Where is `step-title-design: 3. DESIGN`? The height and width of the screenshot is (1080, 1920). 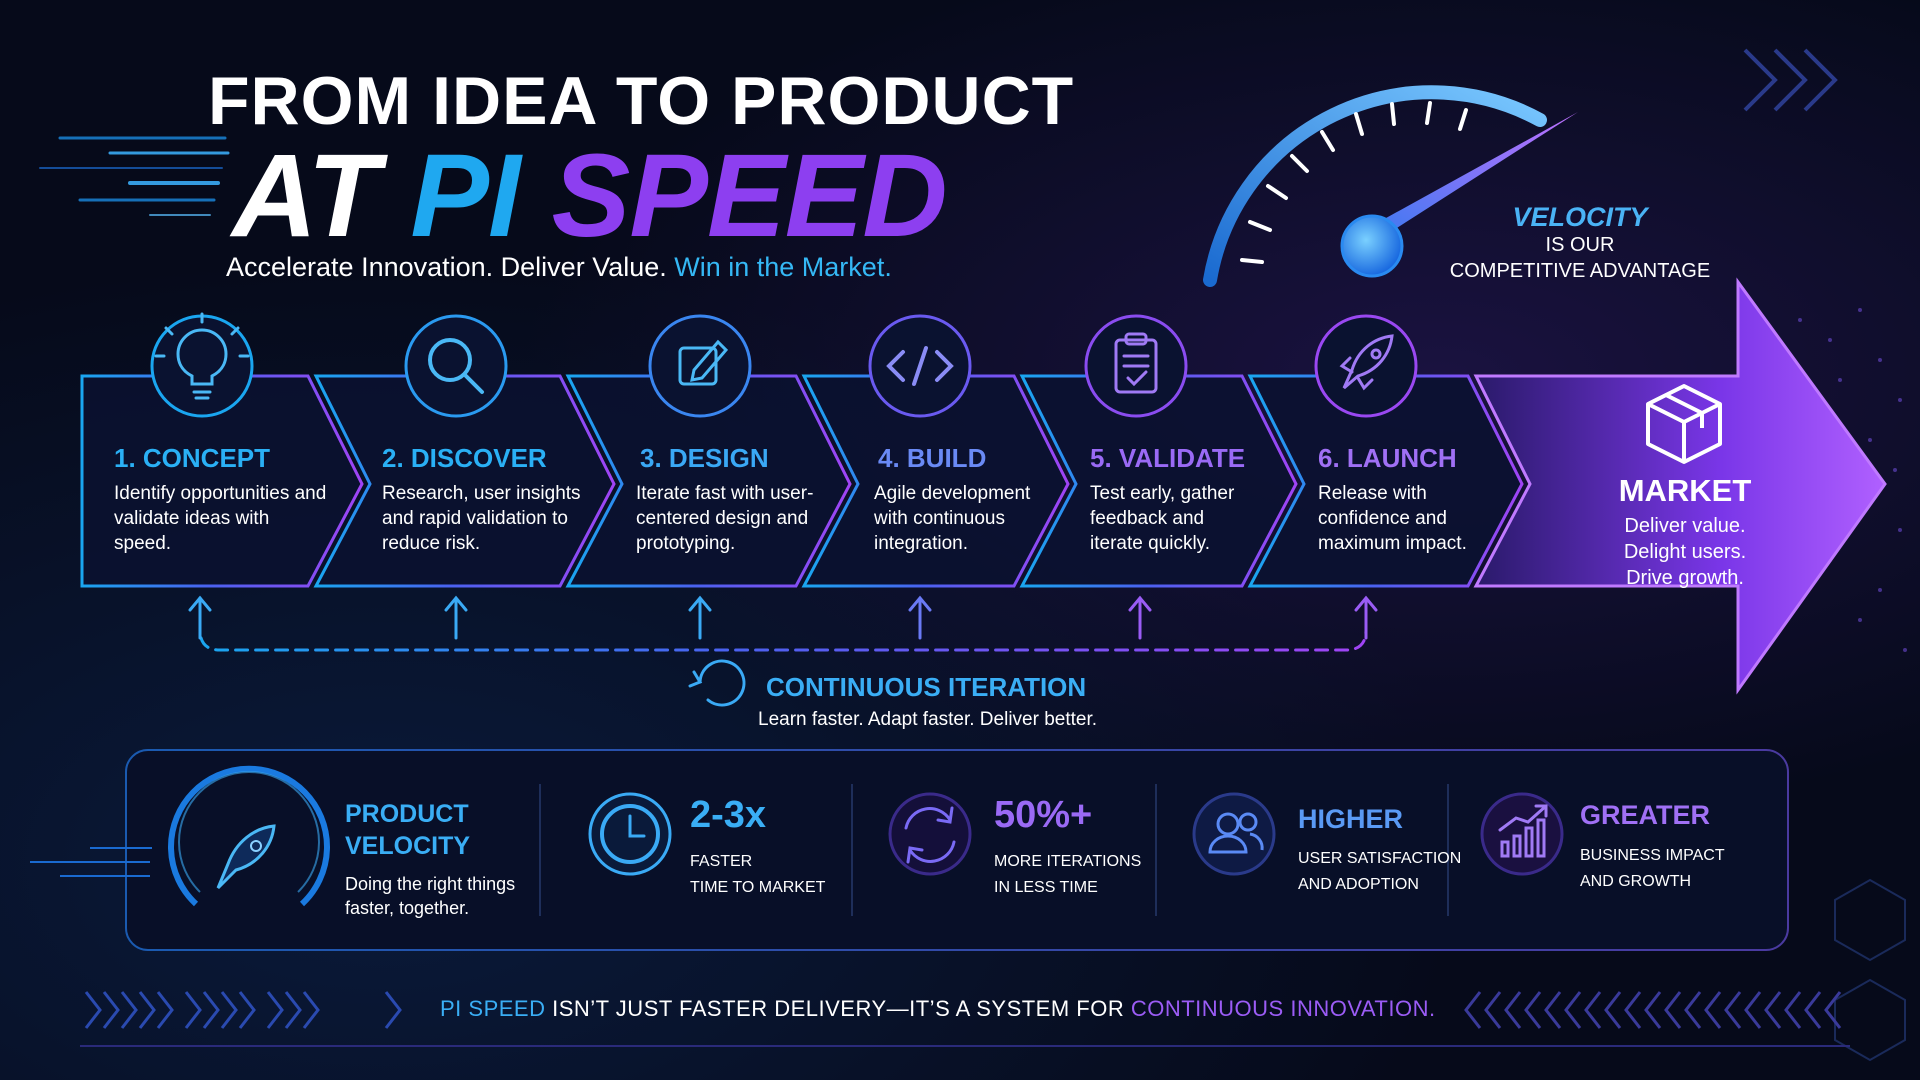 step-title-design: 3. DESIGN is located at coordinates (704, 458).